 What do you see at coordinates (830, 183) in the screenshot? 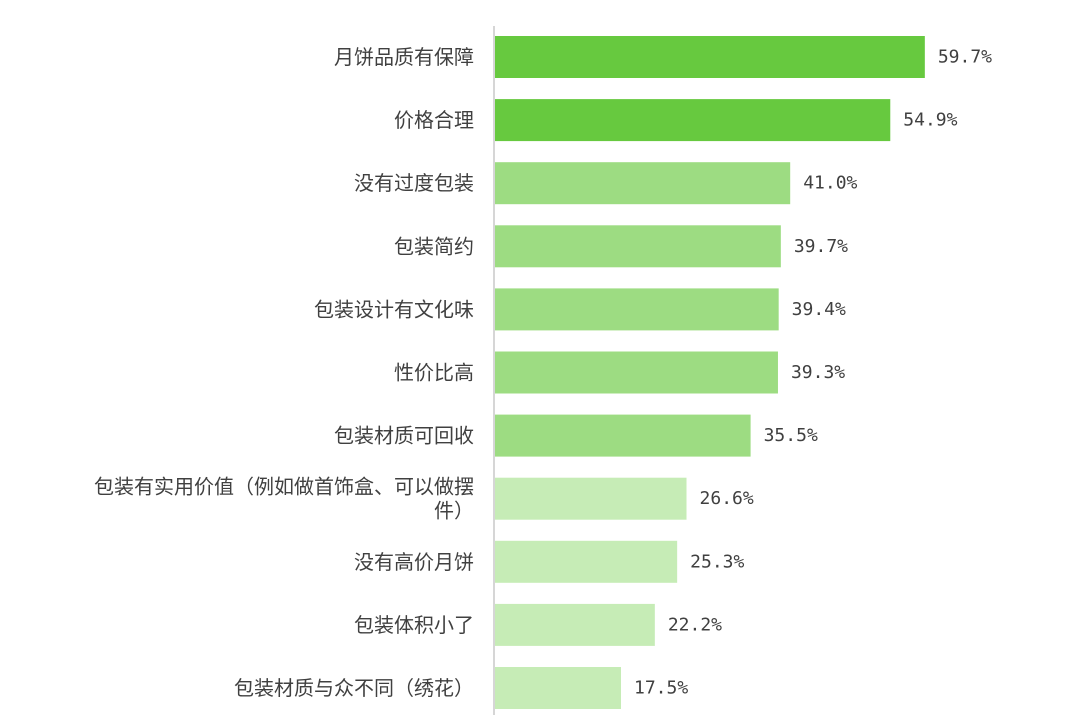
I see `value-label-2: 41.0%` at bounding box center [830, 183].